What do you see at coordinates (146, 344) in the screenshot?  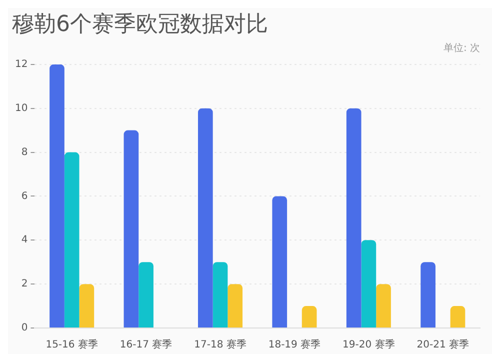 I see `x-tick-label: 16-17 赛季` at bounding box center [146, 344].